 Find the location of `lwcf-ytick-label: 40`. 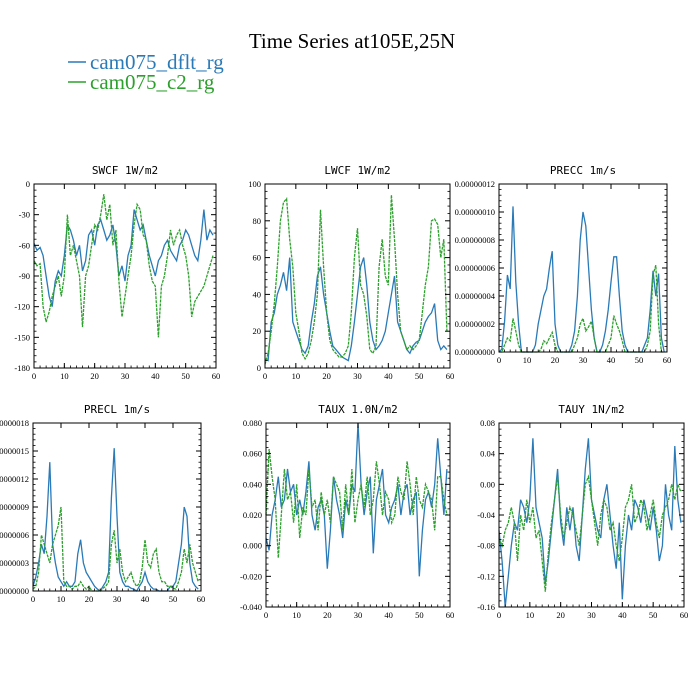

lwcf-ytick-label: 40 is located at coordinates (257, 294).